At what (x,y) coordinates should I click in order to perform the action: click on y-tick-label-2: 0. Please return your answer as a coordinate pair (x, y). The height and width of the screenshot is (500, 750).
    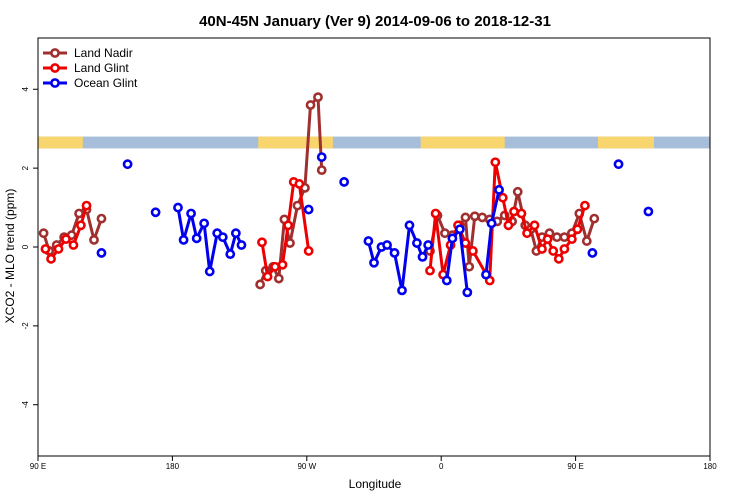
    Looking at the image, I should click on (25, 246).